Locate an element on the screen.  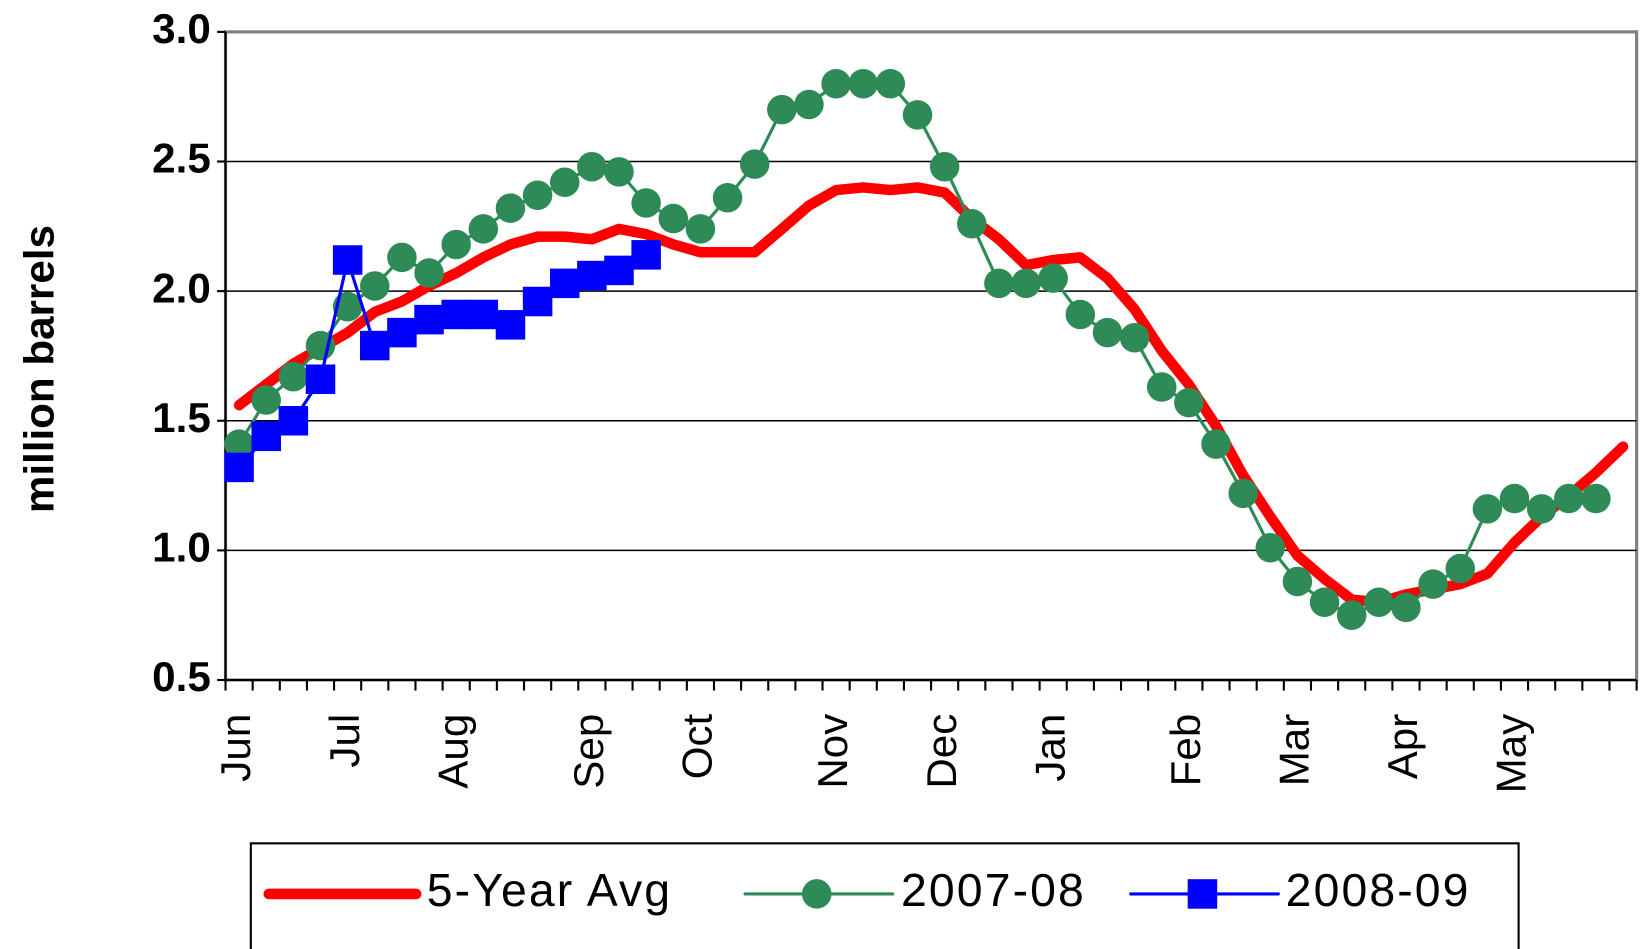
y-tick-label: 2.0 is located at coordinates (181, 287).